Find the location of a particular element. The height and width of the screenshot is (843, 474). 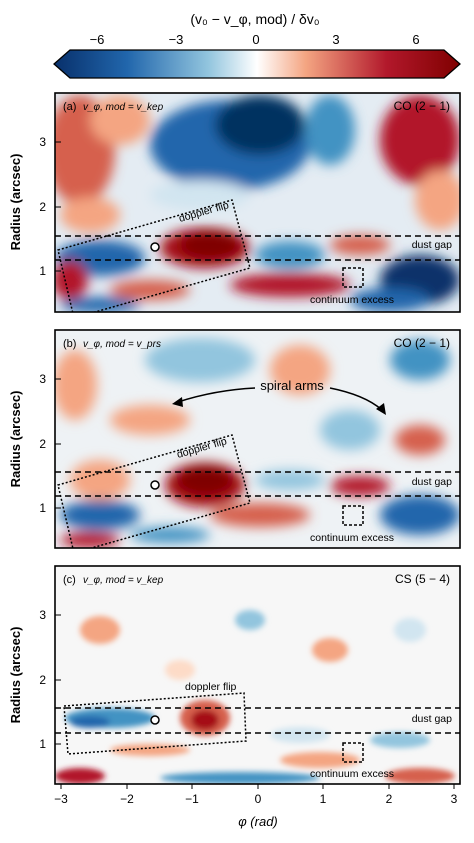

colorbar-tick: 0 is located at coordinates (255, 39).